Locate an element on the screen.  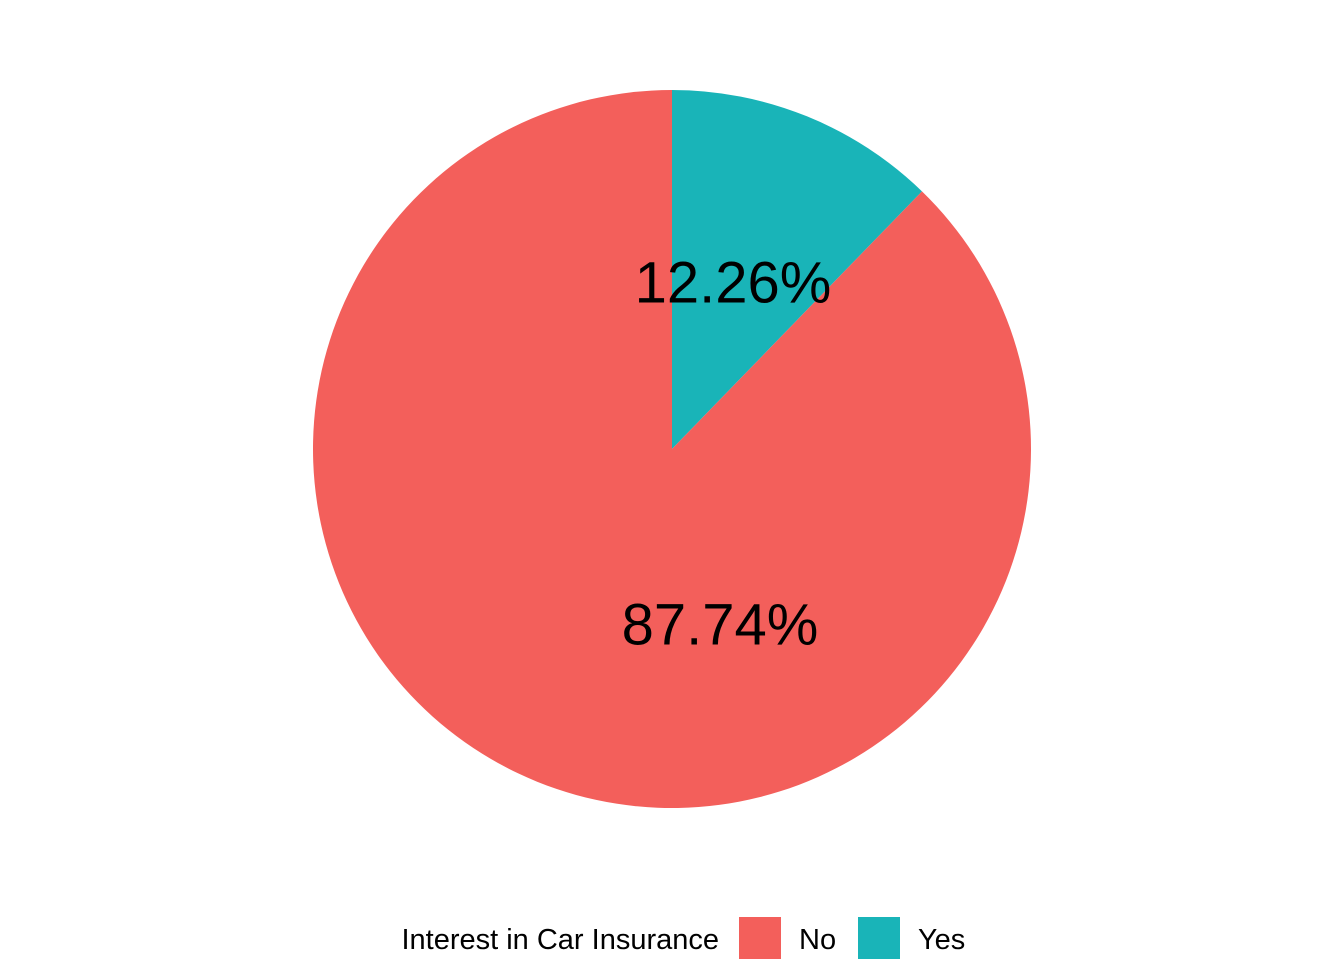
legend-key-no is located at coordinates (760, 938).